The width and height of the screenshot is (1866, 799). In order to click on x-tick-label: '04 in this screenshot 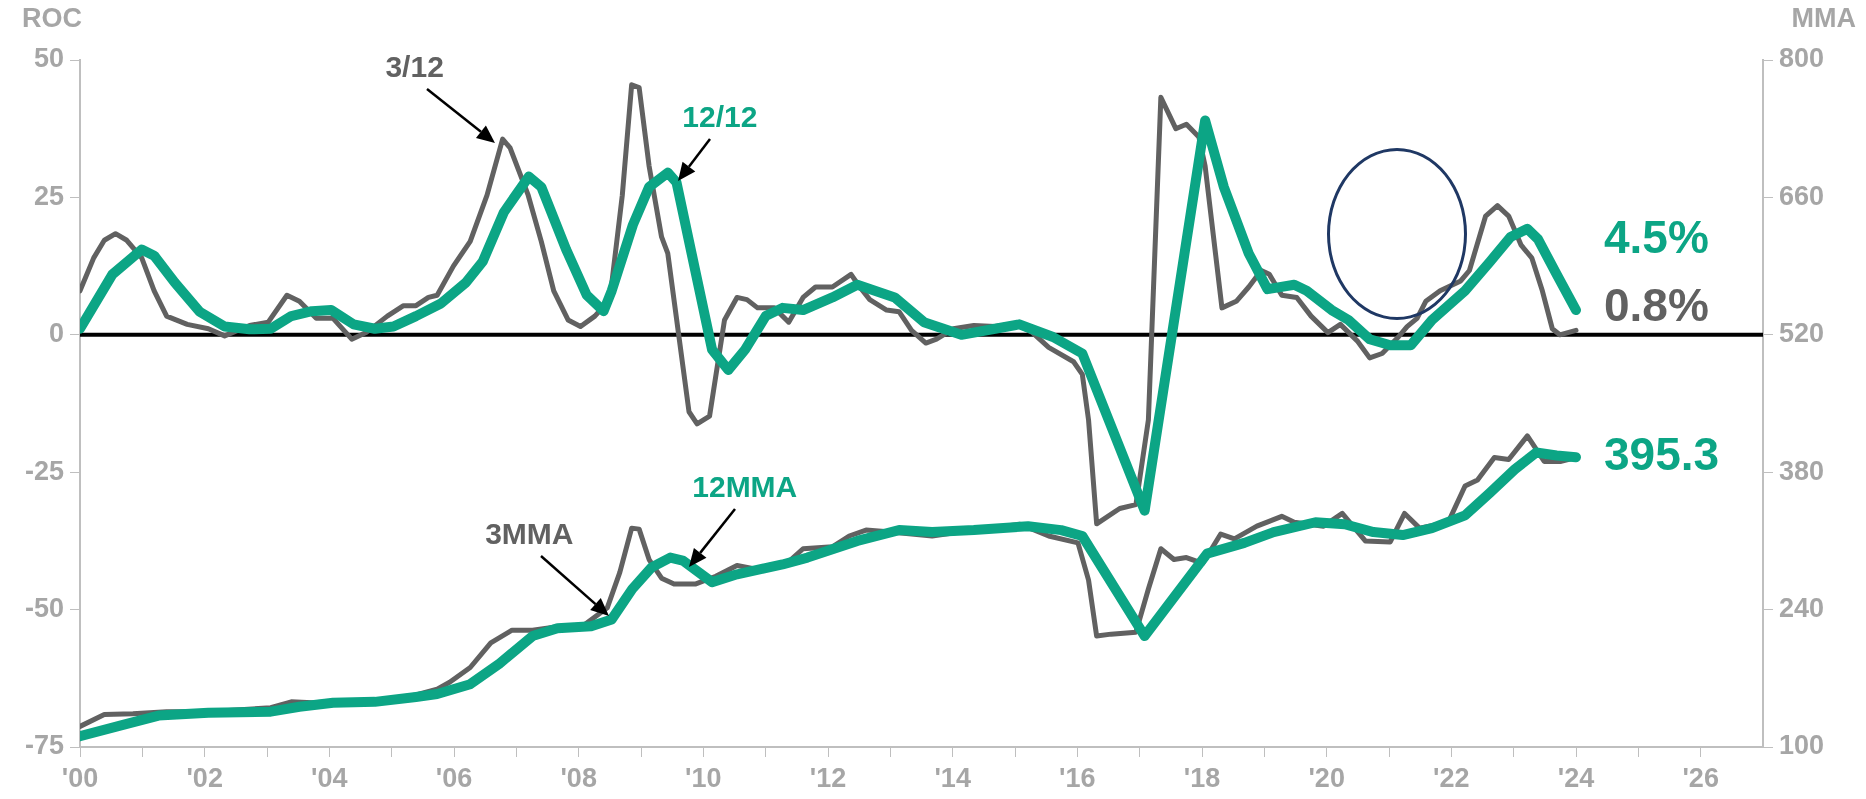, I will do `click(329, 777)`.